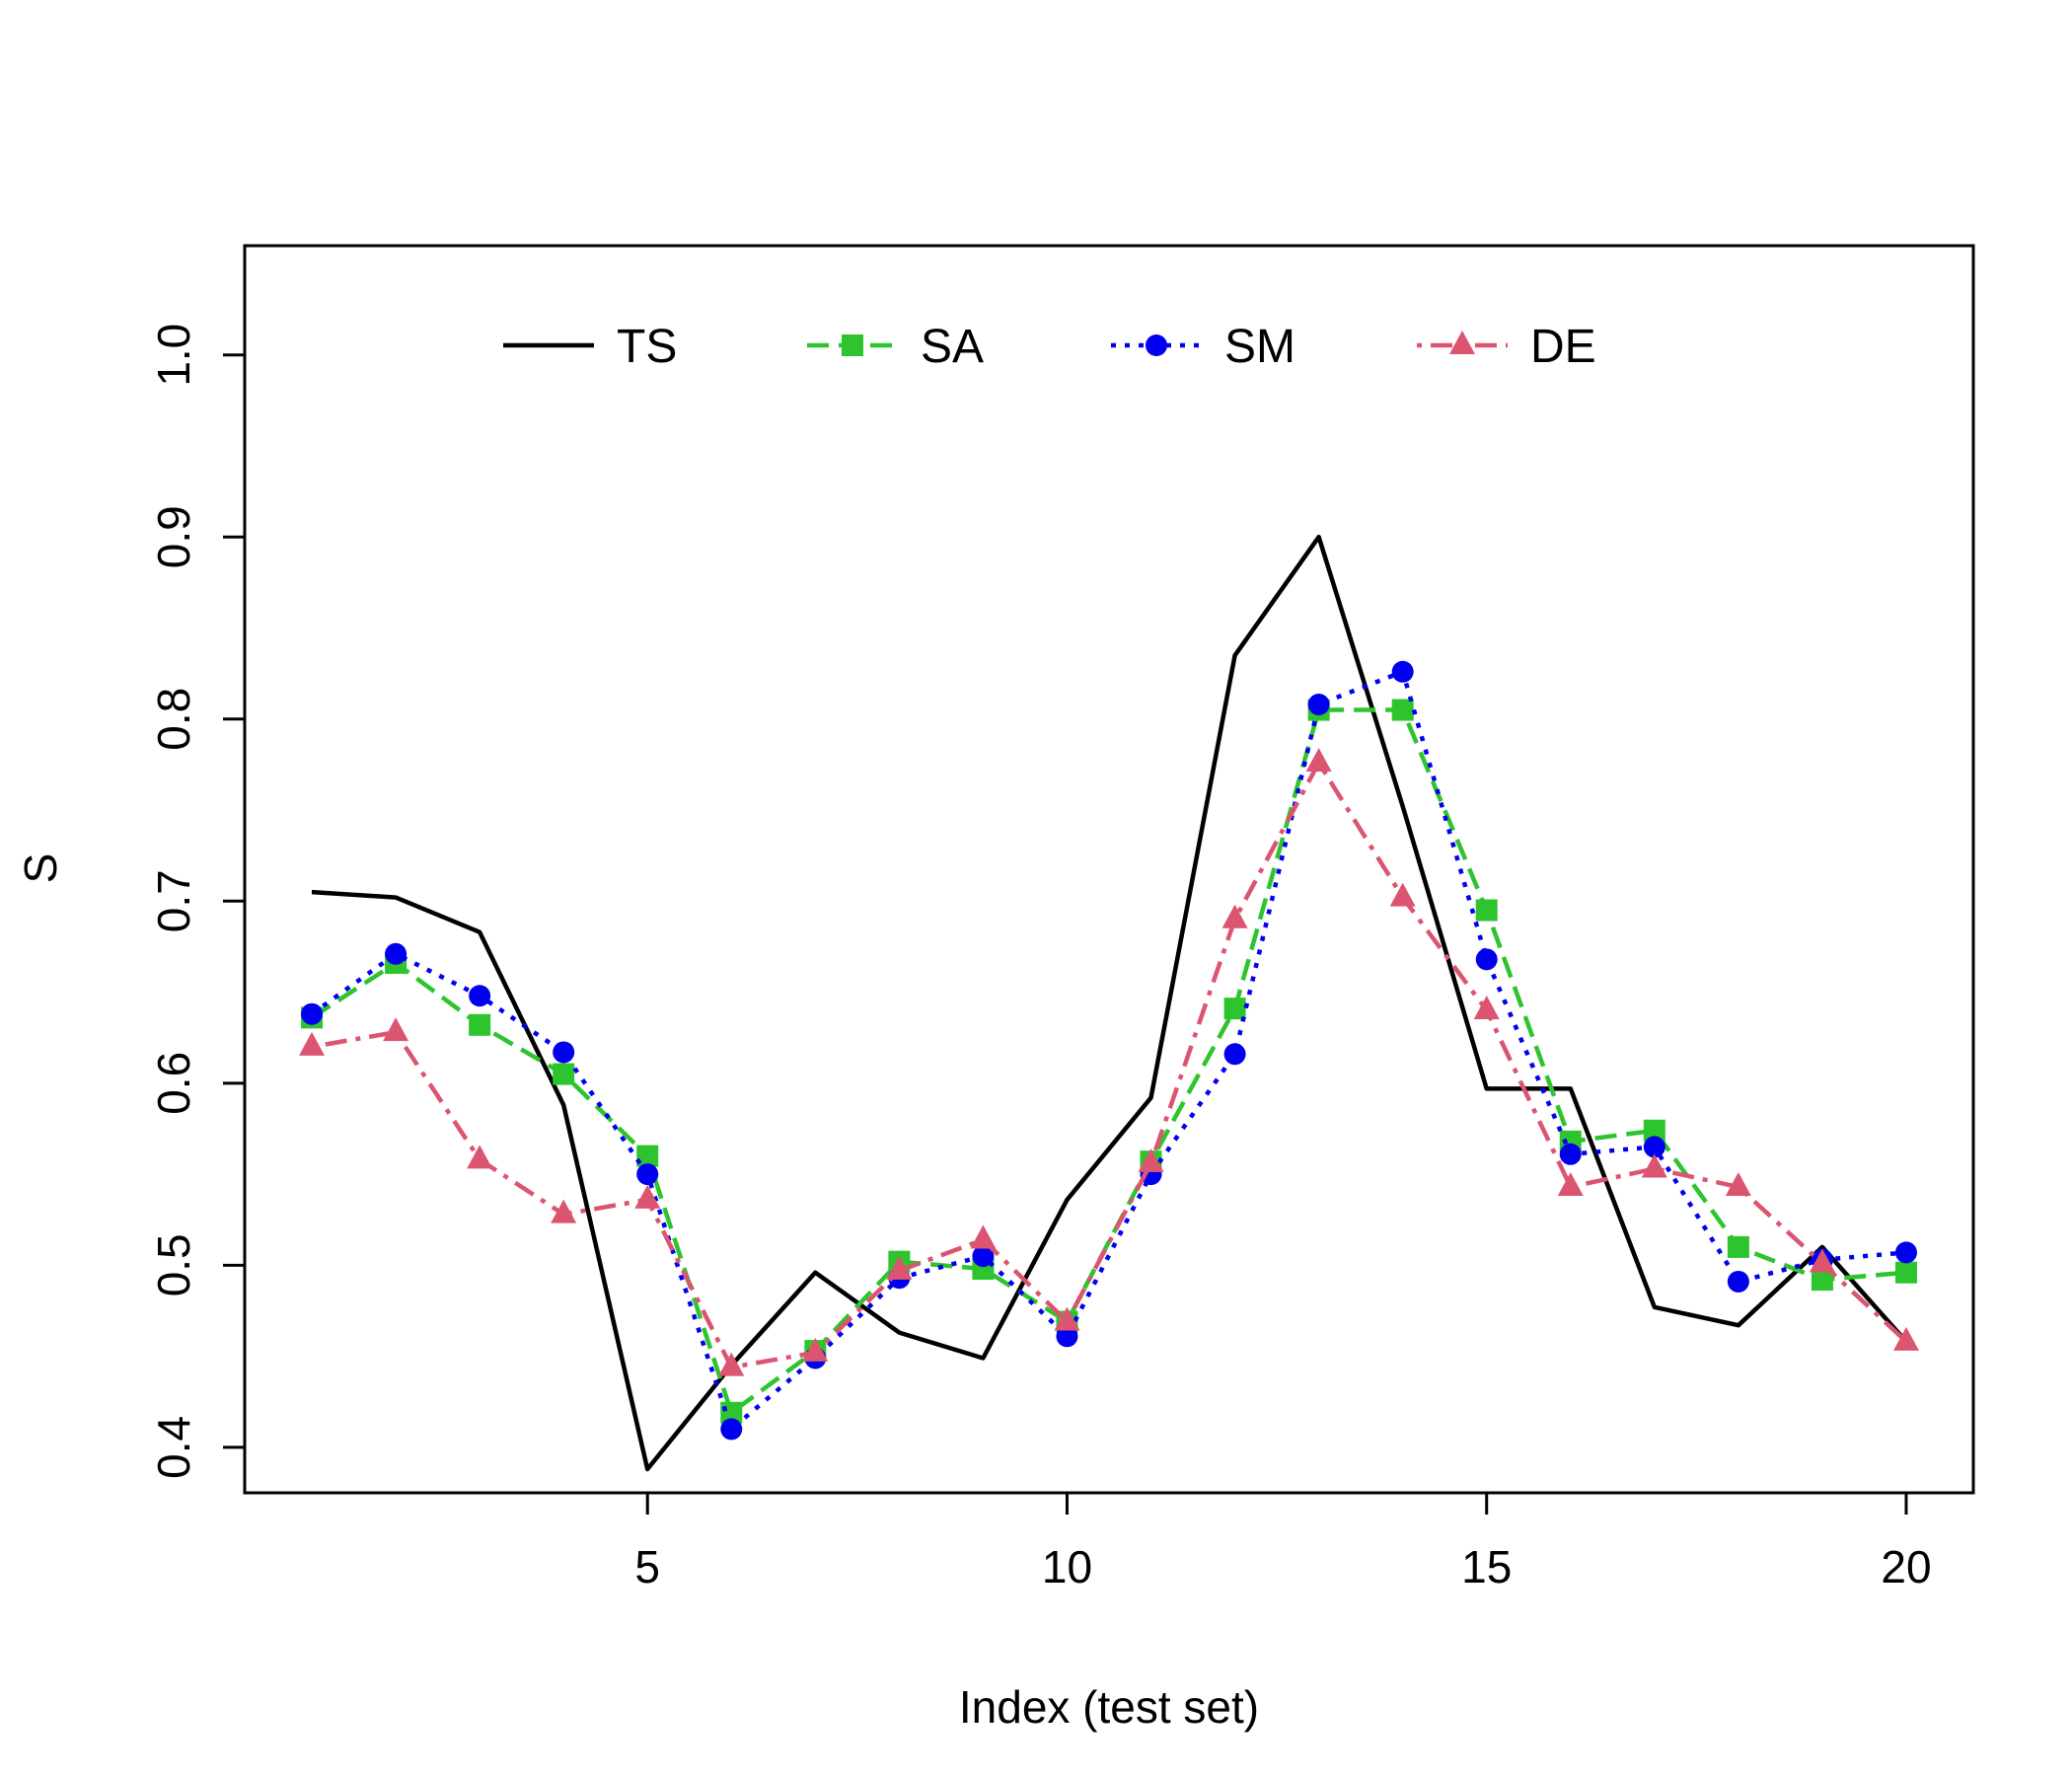  Describe the element at coordinates (590, 347) in the screenshot. I see `legend-item-ts: TS` at that location.